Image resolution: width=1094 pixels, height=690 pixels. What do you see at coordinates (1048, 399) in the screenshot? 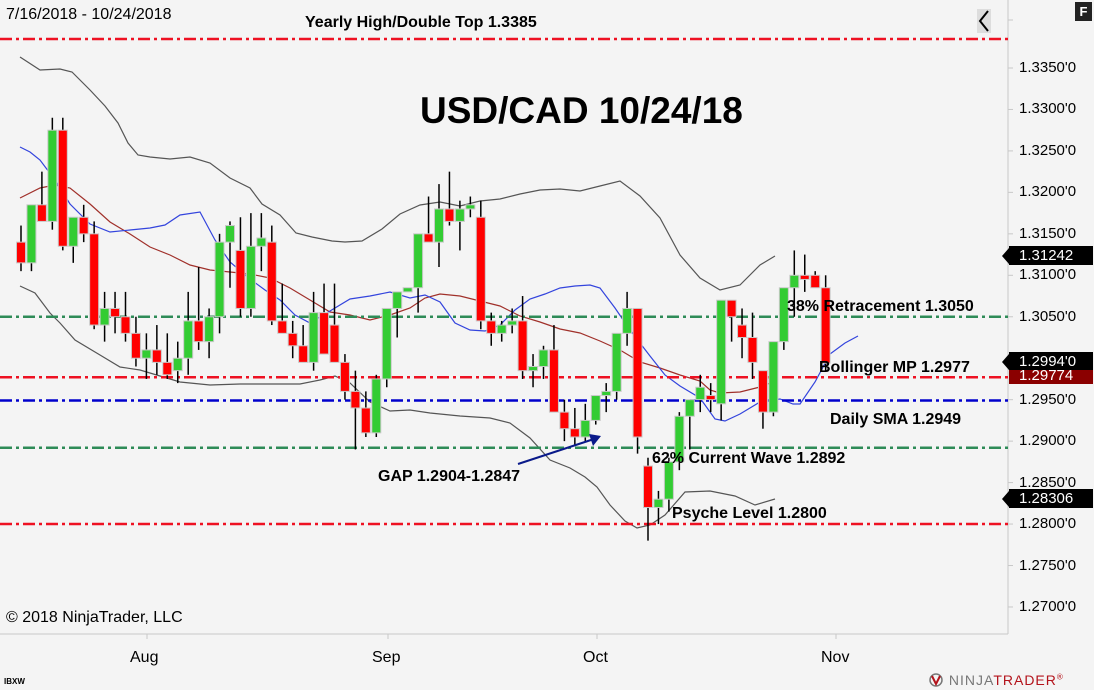
I see `price-label: 1.2950'0` at bounding box center [1048, 399].